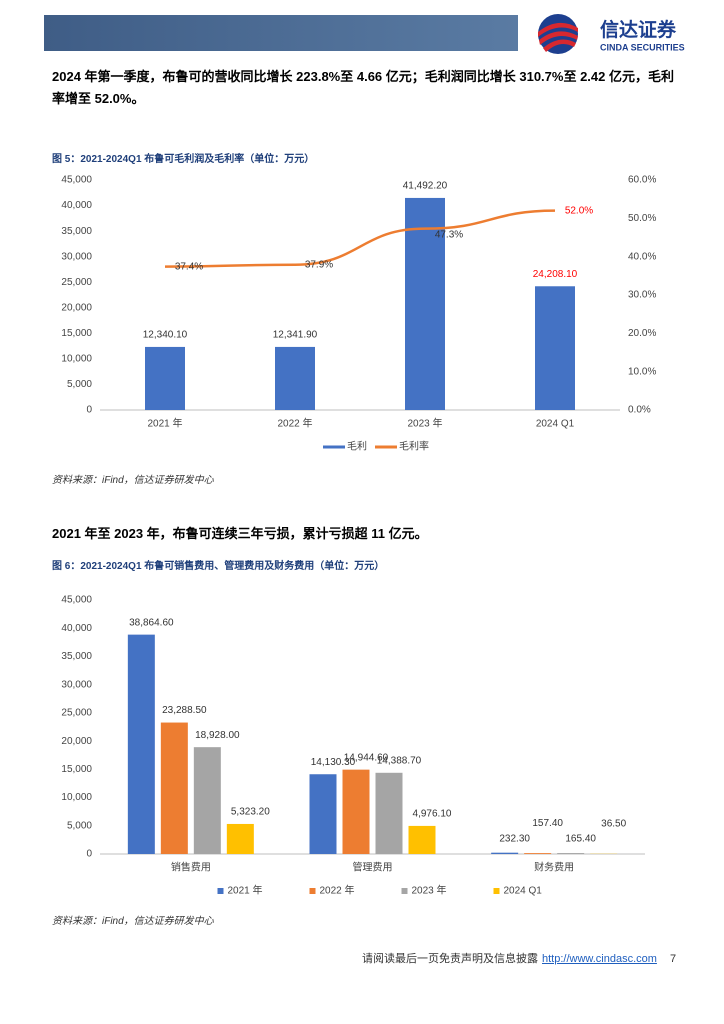 The image size is (724, 1024). I want to click on value-label: 5,323.20, so click(250, 812).